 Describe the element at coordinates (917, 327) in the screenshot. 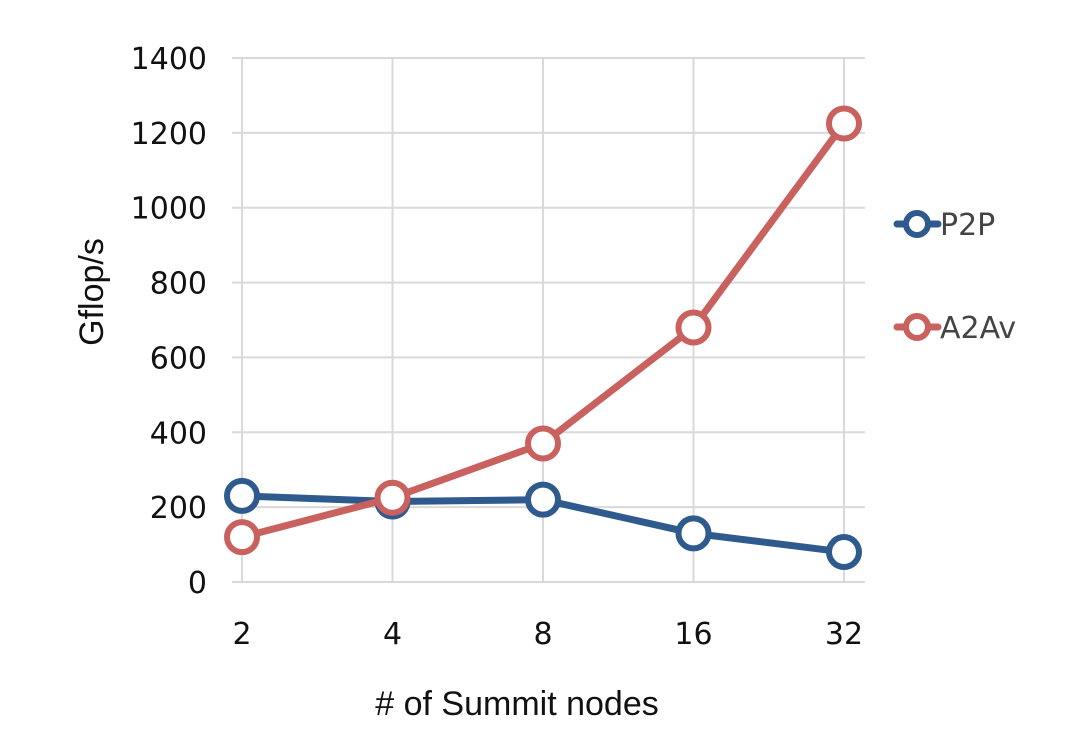

I see `legend-marker-a2av` at that location.